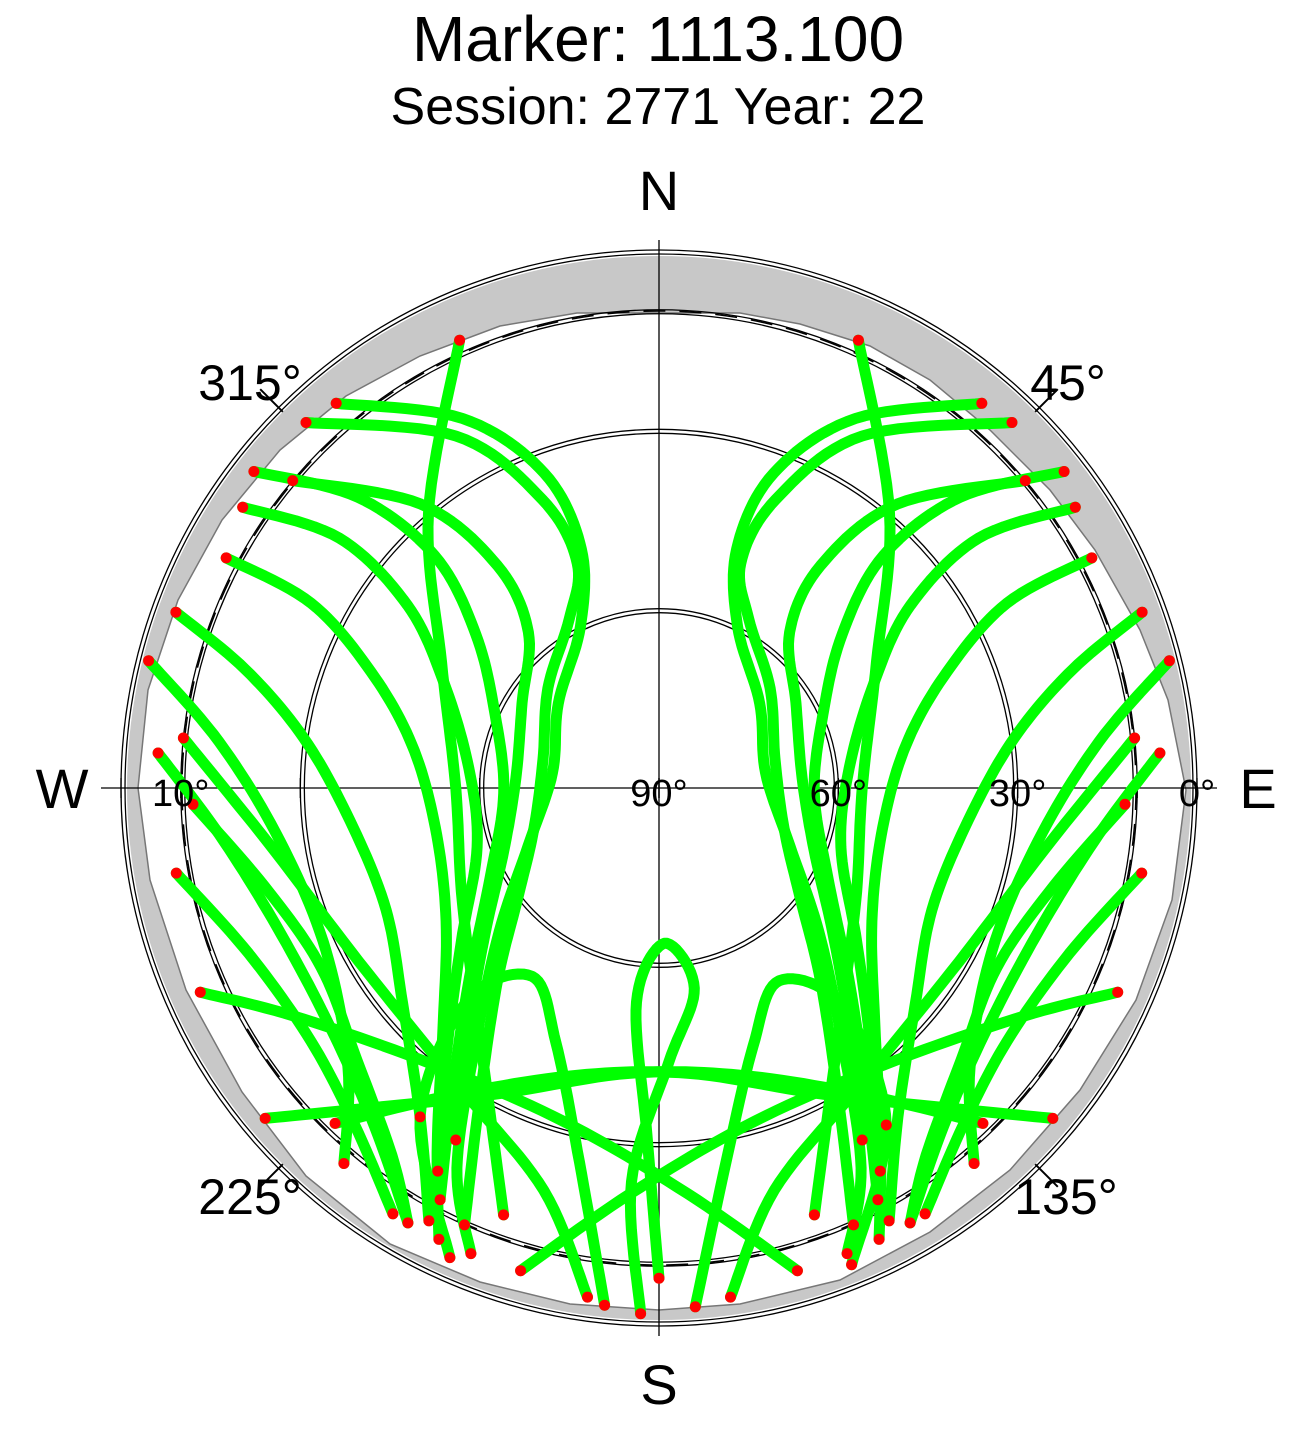  What do you see at coordinates (249, 1197) in the screenshot?
I see `azimuth-label-225: 225°` at bounding box center [249, 1197].